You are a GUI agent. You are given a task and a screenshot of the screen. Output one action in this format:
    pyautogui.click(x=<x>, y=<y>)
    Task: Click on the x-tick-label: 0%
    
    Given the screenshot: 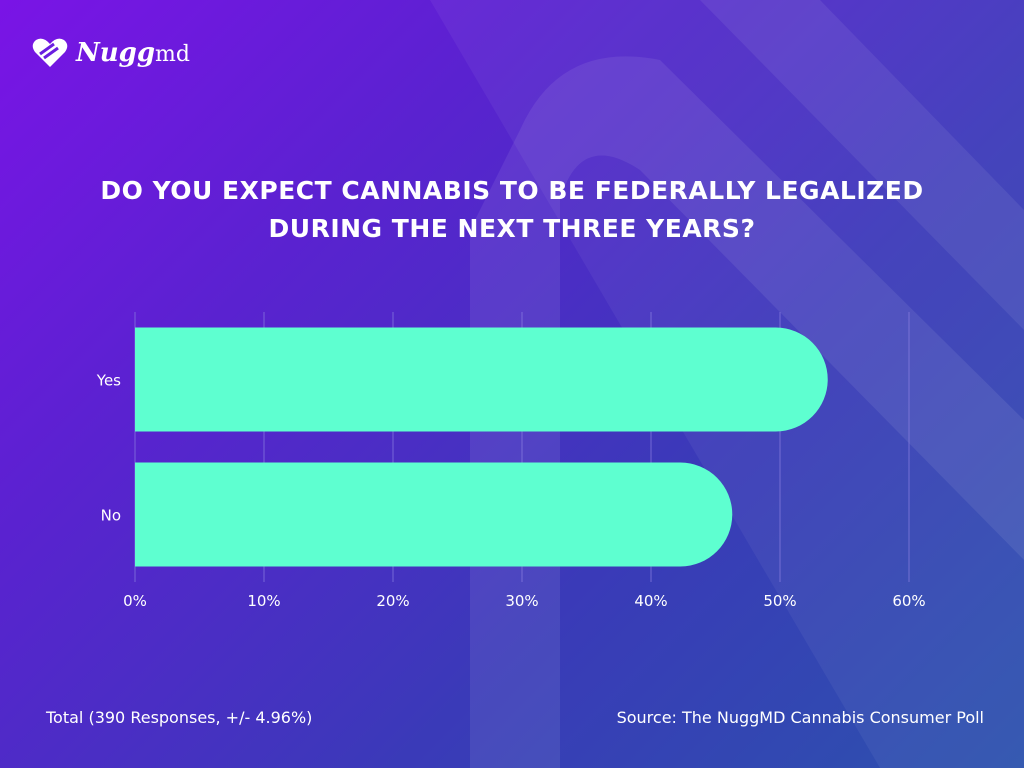 What is the action you would take?
    pyautogui.click(x=135, y=601)
    